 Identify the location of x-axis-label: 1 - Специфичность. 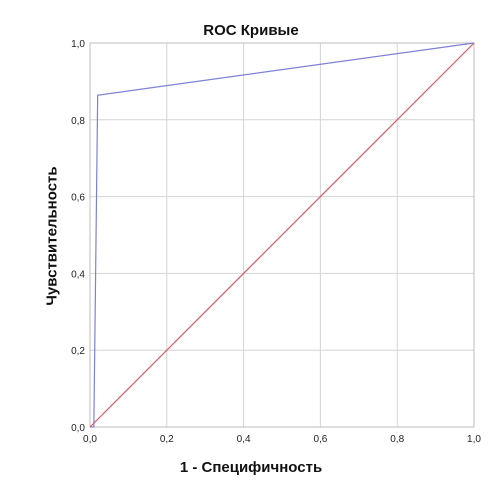
(251, 467).